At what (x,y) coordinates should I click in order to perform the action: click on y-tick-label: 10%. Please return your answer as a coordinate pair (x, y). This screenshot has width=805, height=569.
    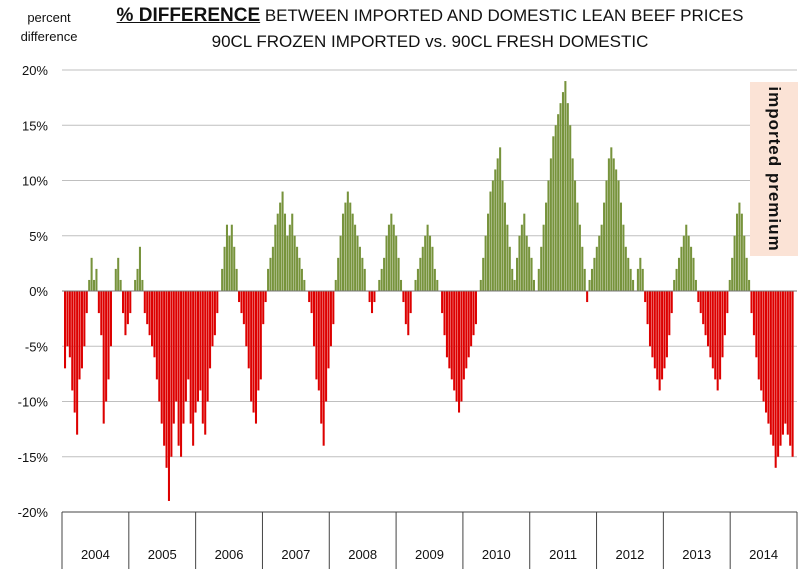
    Looking at the image, I should click on (35, 181).